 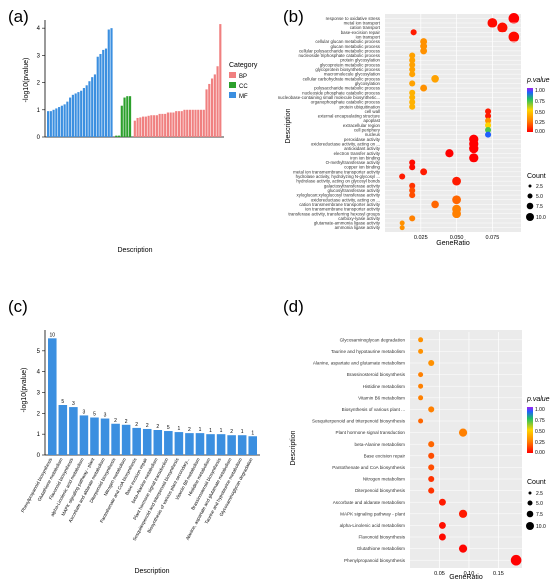 I want to click on legend-label-mf: MF, so click(x=243, y=97).